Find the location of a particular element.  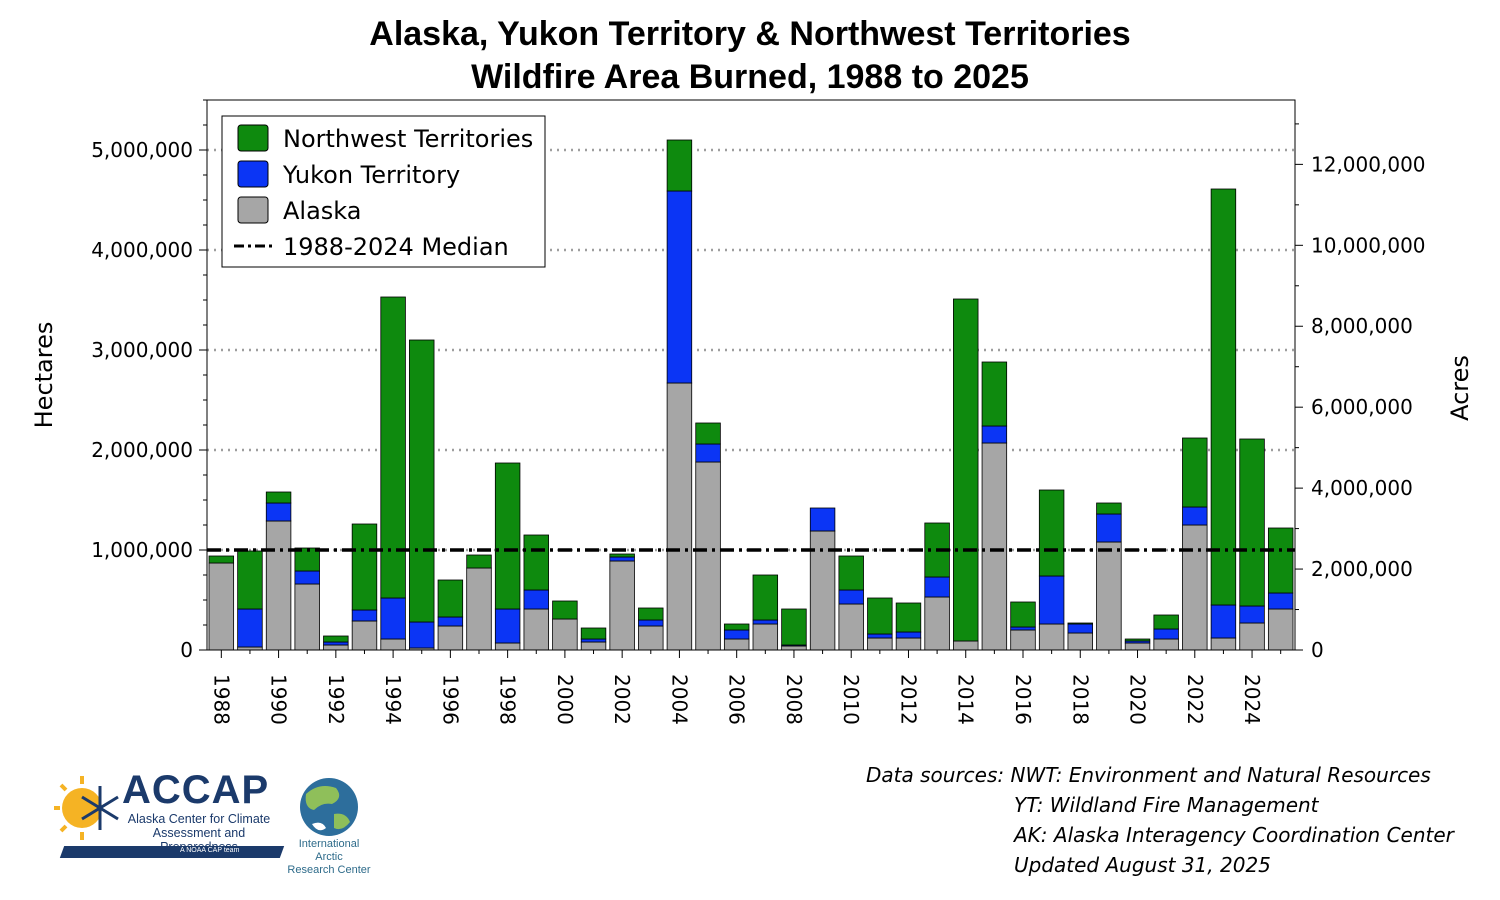

bar-yukon-territory-1995 is located at coordinates (422, 635).